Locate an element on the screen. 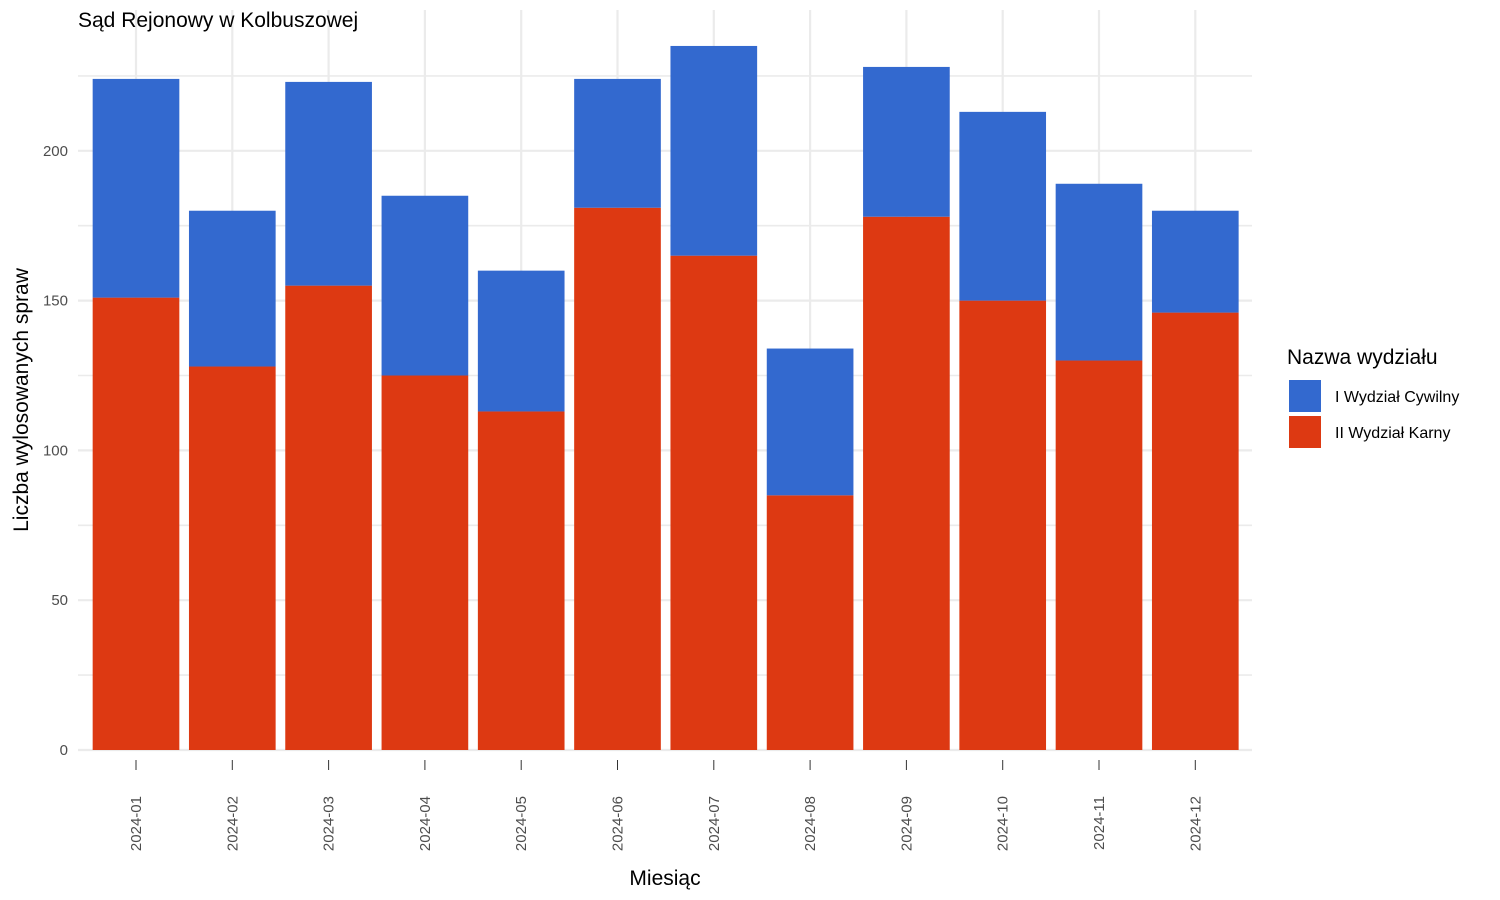  x-axis-title: Miesiąc is located at coordinates (664, 878).